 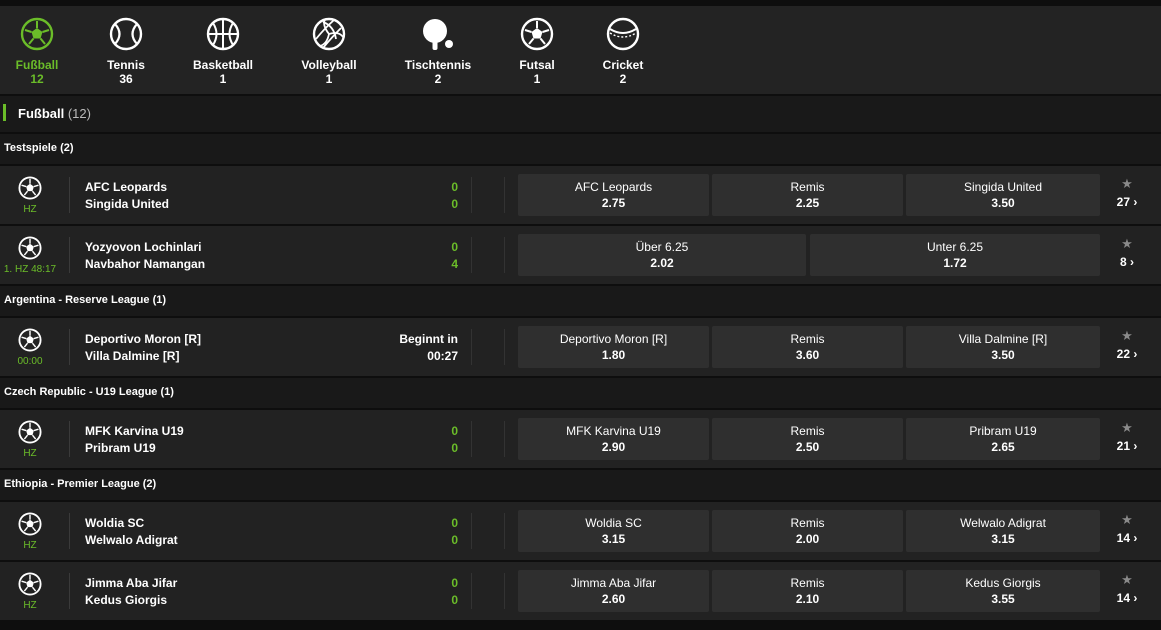 I want to click on odd-button: MFK Karvina U19 2.90, so click(x=613, y=439).